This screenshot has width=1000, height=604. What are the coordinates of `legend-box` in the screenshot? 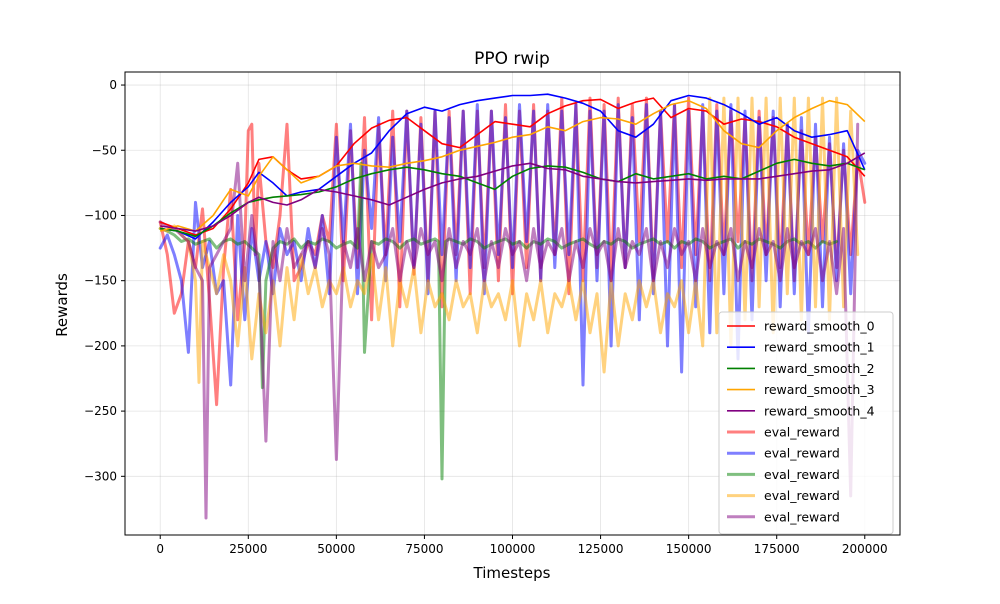 It's located at (806, 423).